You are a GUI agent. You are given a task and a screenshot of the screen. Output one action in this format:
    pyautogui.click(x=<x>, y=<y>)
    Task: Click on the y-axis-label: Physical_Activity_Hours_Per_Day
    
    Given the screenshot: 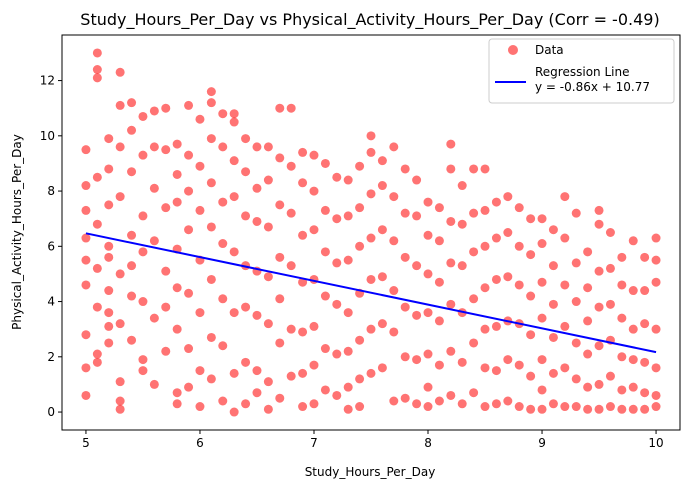 What is the action you would take?
    pyautogui.click(x=17, y=232)
    